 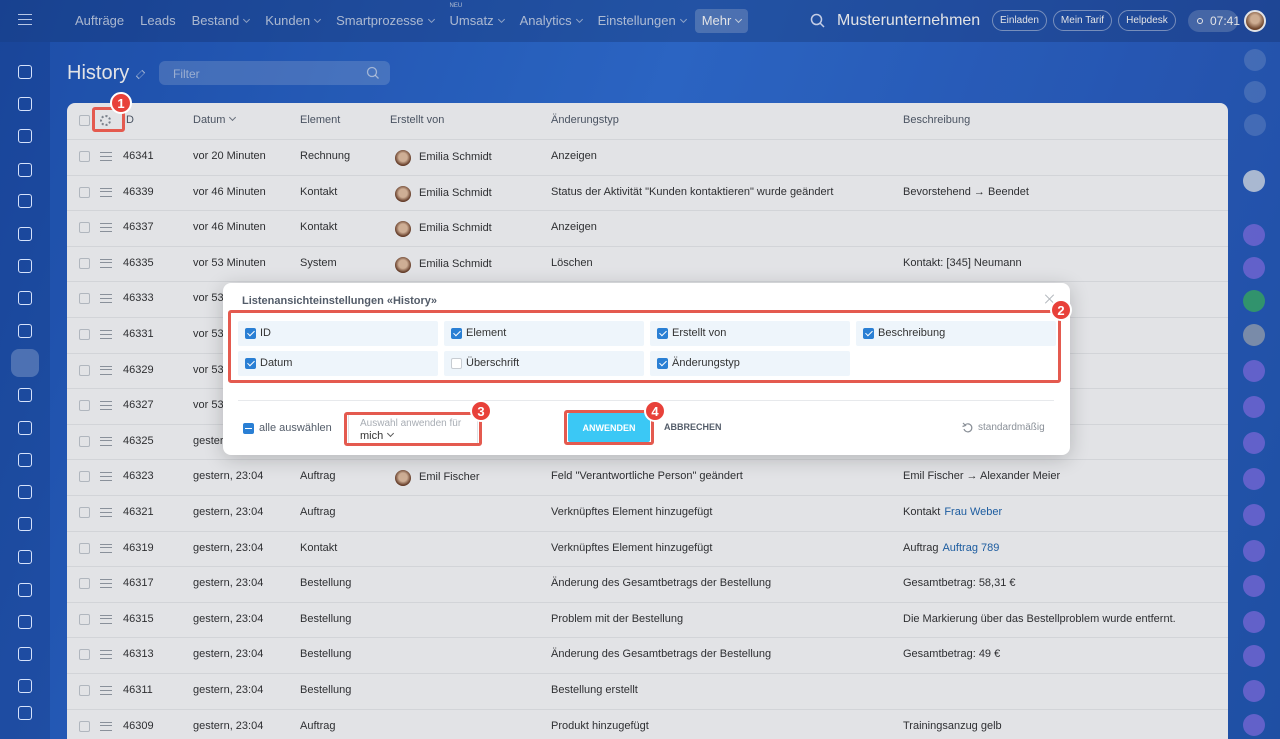 What do you see at coordinates (1082, 20) in the screenshot?
I see `top-button: Mein Tarif` at bounding box center [1082, 20].